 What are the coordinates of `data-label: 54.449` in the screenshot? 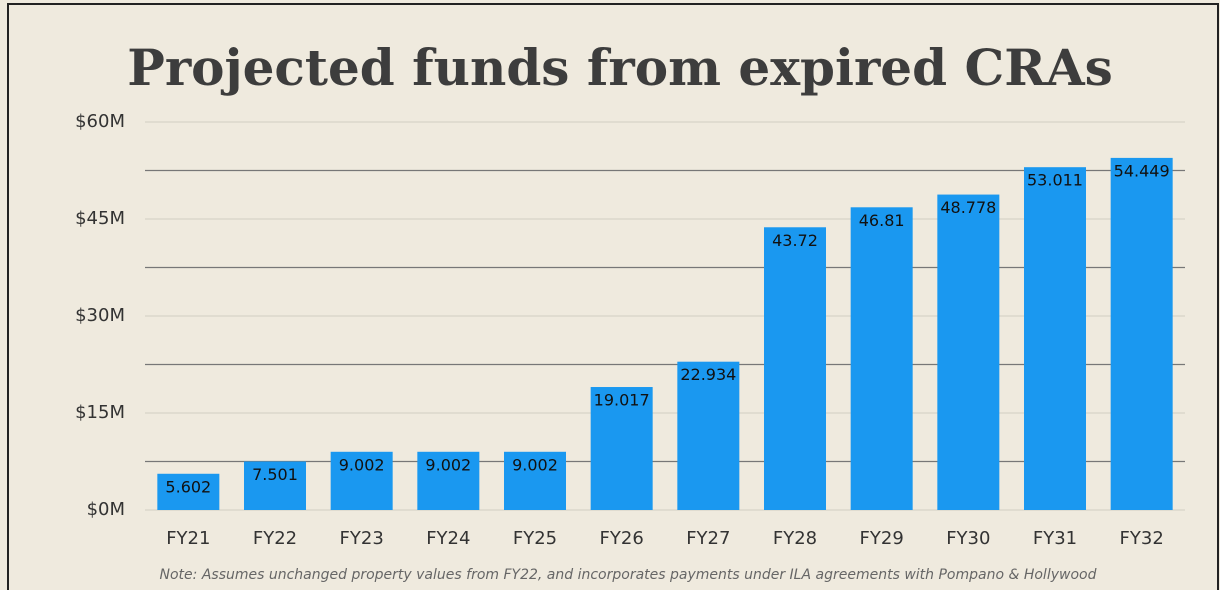 It's located at (1142, 170).